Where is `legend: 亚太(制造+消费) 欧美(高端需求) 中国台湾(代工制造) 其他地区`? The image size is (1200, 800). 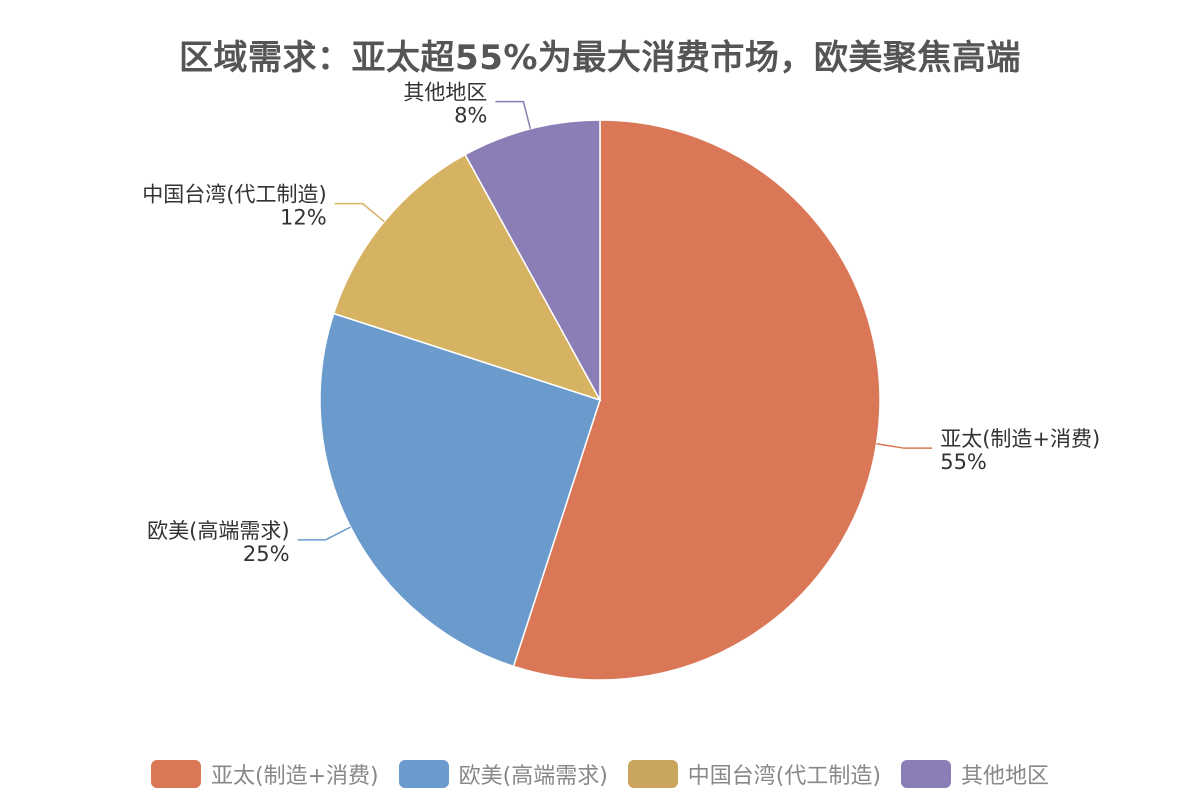 legend: 亚太(制造+消费) 欧美(高端需求) 中国台湾(代工制造) 其他地区 is located at coordinates (600, 774).